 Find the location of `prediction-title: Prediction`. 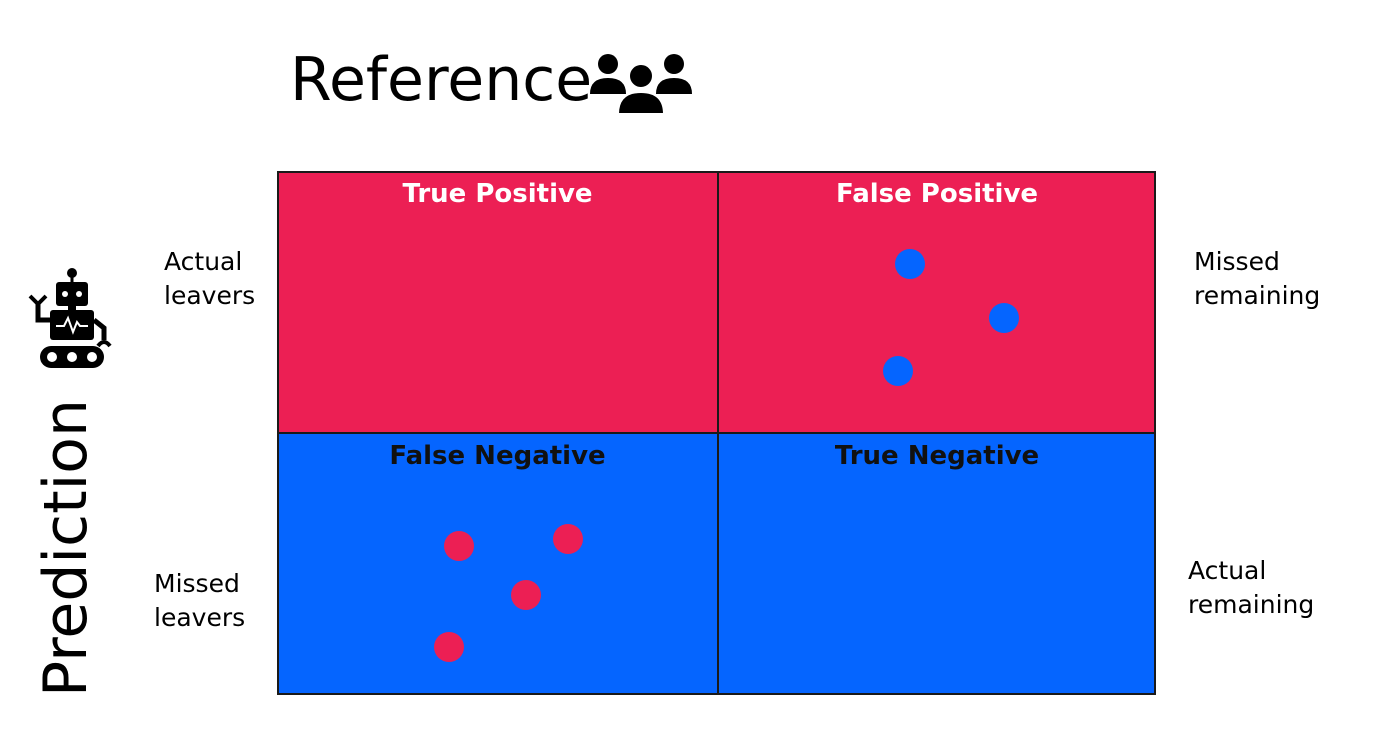

prediction-title: Prediction is located at coordinates (66, 548).